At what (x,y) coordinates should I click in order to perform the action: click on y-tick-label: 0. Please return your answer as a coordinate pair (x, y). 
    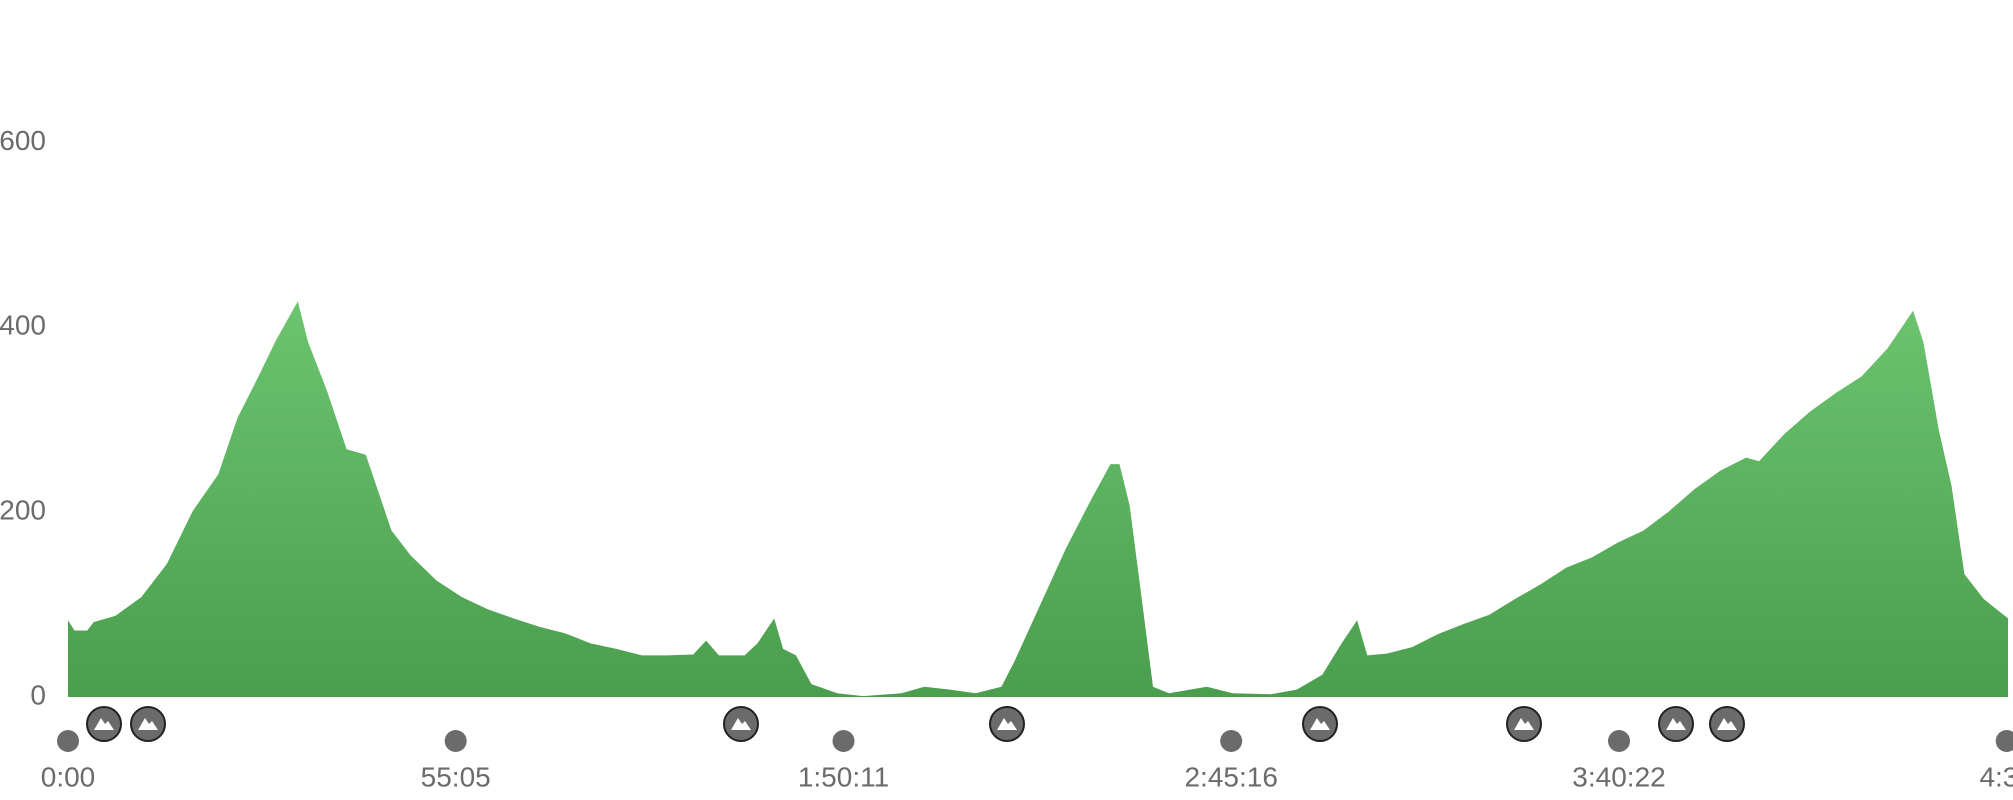
    Looking at the image, I should click on (38, 694).